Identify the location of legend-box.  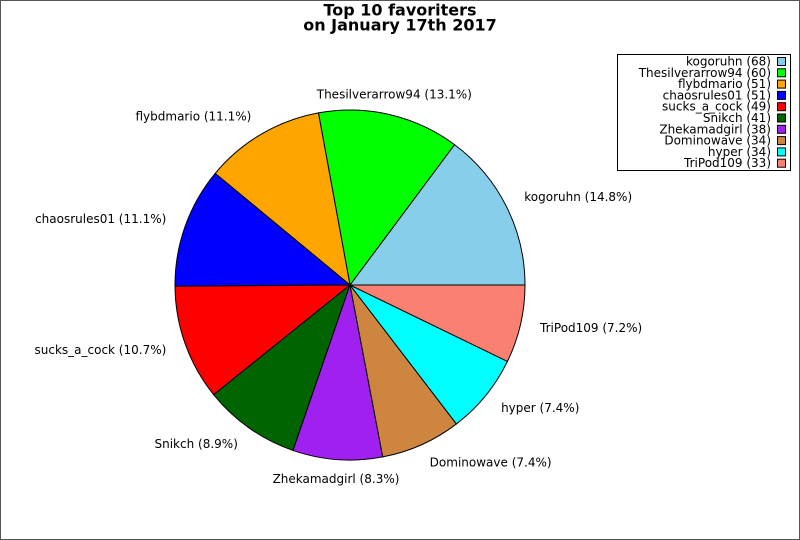
(704, 112).